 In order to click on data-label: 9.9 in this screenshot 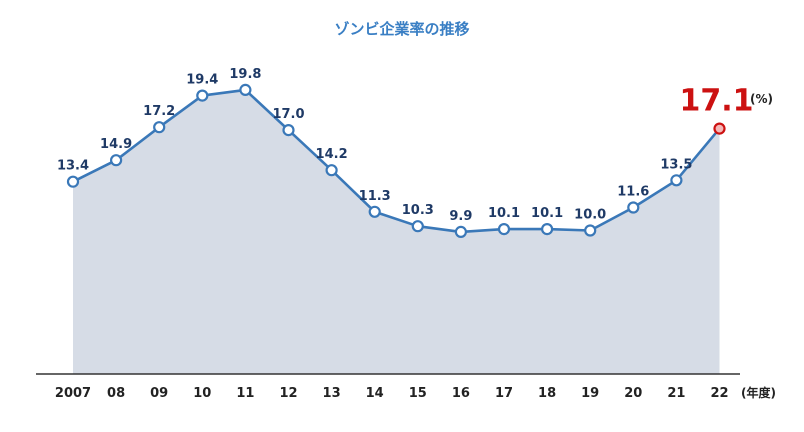, I will do `click(460, 216)`.